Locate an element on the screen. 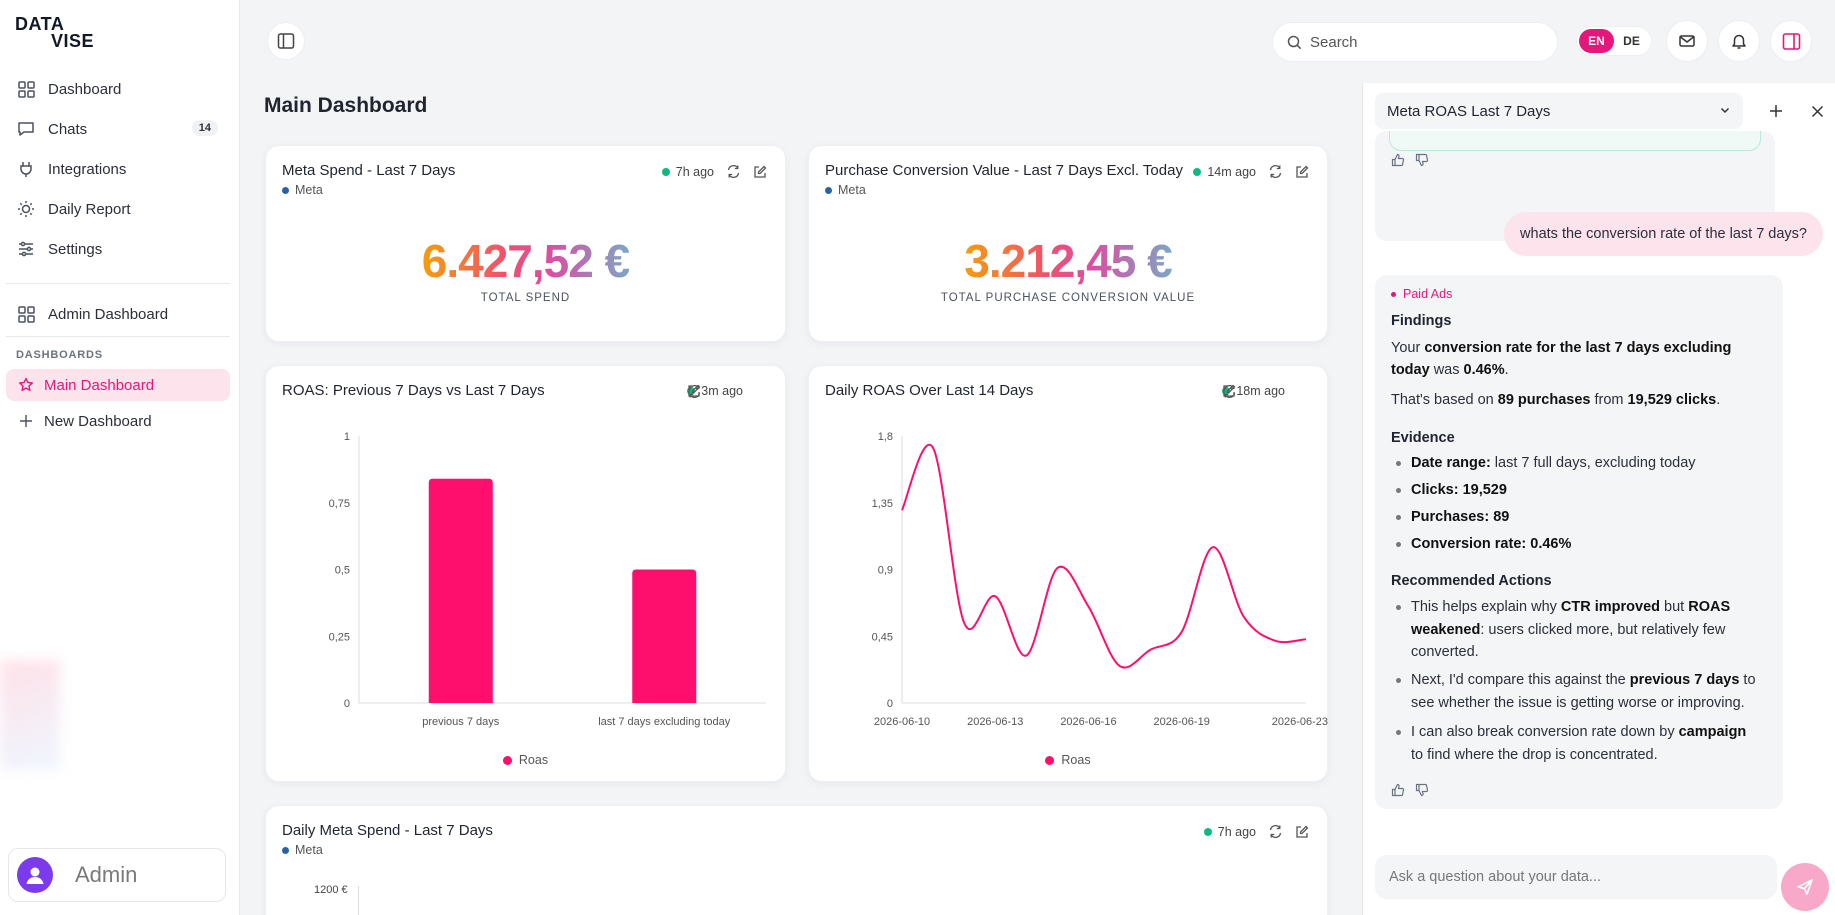 The width and height of the screenshot is (1835, 915). y-tick-label: 0 is located at coordinates (347, 704).